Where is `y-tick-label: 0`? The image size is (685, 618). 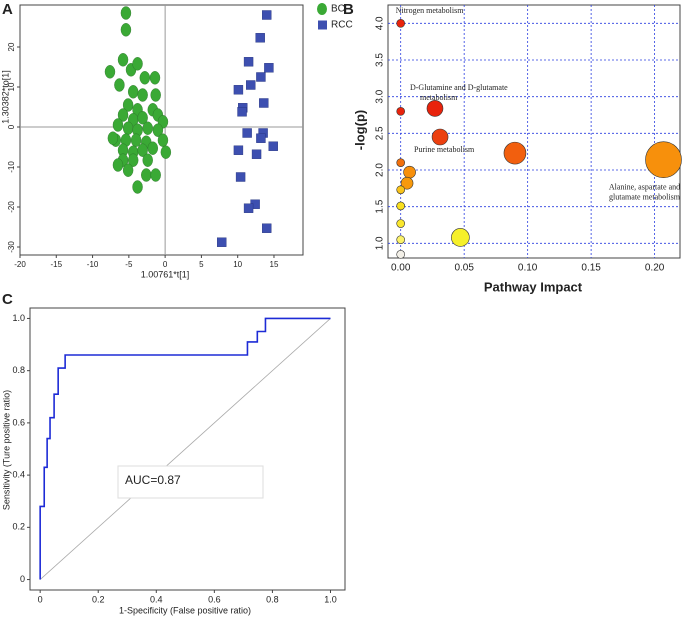 y-tick-label: 0 is located at coordinates (11, 126).